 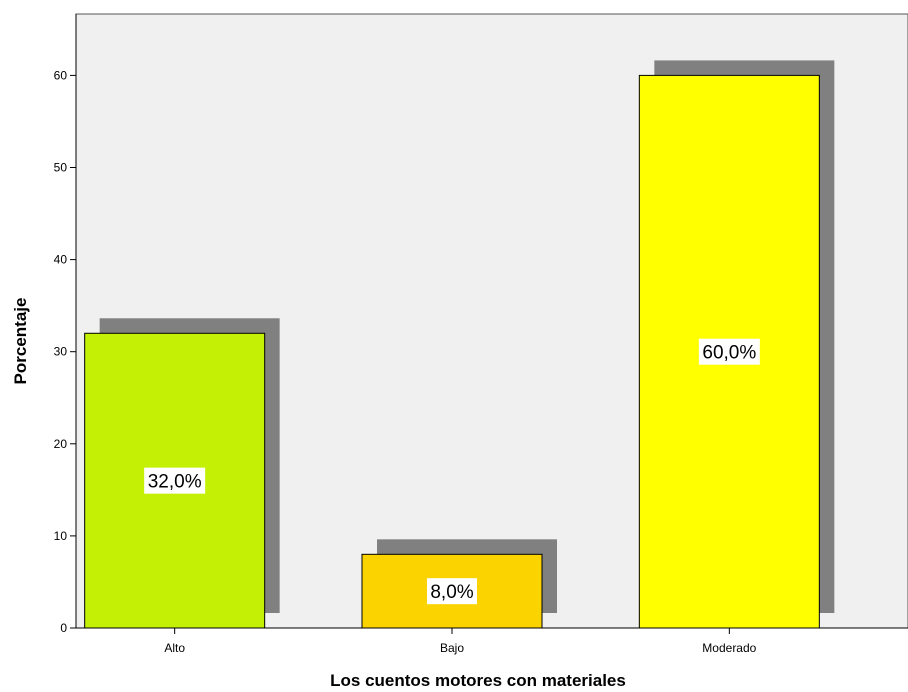 I want to click on y-axis-title: Porcentaje, so click(x=20, y=341).